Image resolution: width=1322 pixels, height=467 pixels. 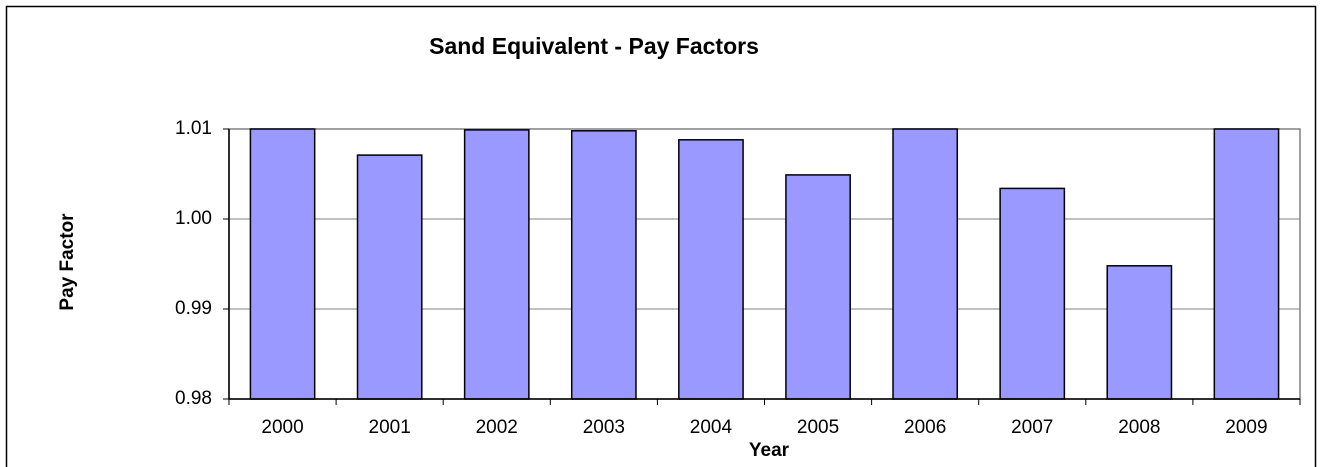 I want to click on x-tick-label: 2007, so click(x=1032, y=427).